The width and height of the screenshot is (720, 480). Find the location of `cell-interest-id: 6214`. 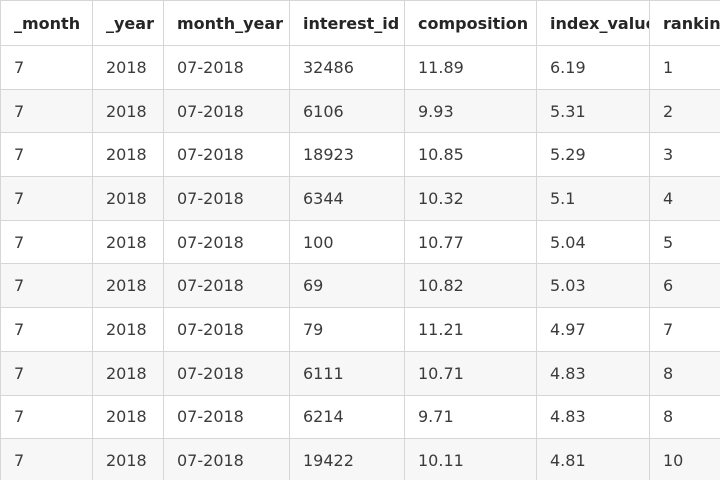

cell-interest-id: 6214 is located at coordinates (347, 417).